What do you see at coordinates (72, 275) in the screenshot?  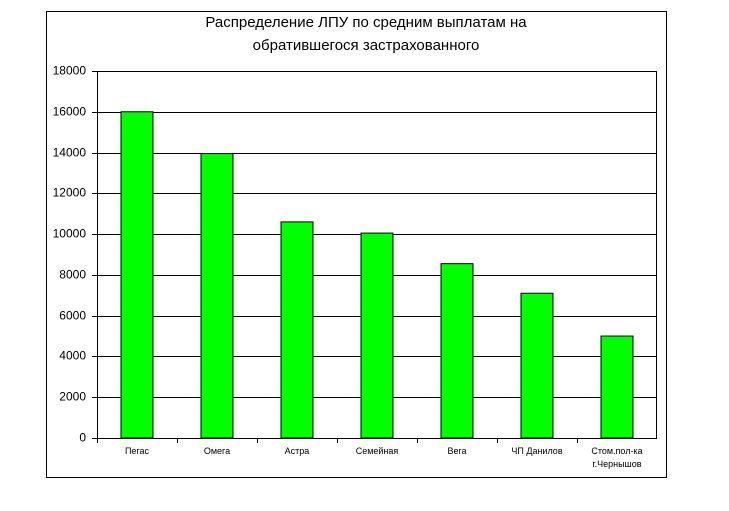 I see `y-tick-label: 8000` at bounding box center [72, 275].